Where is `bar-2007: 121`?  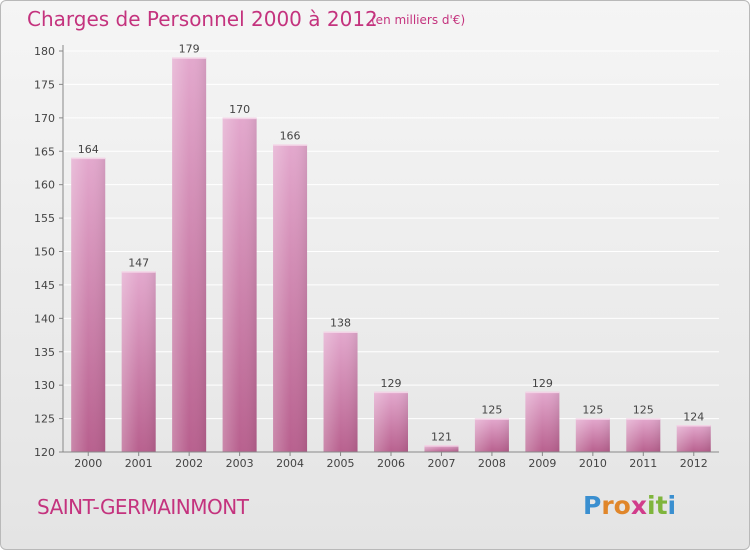 bar-2007: 121 is located at coordinates (441, 441).